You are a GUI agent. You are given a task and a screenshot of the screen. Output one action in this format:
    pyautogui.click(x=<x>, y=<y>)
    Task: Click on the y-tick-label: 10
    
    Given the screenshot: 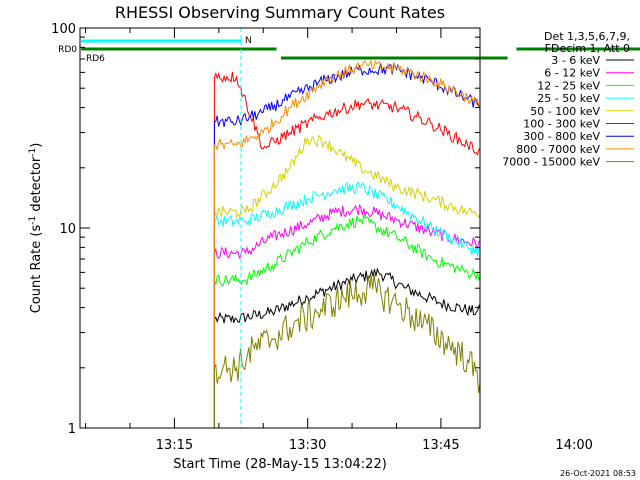 What is the action you would take?
    pyautogui.click(x=67, y=229)
    